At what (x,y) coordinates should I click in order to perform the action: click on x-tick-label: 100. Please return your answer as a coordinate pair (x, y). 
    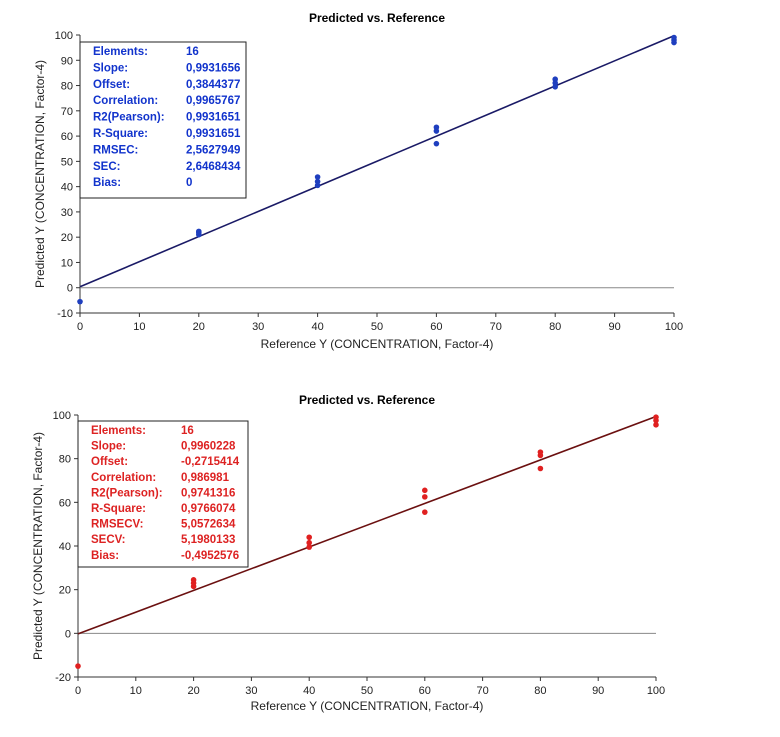
    Looking at the image, I should click on (656, 691).